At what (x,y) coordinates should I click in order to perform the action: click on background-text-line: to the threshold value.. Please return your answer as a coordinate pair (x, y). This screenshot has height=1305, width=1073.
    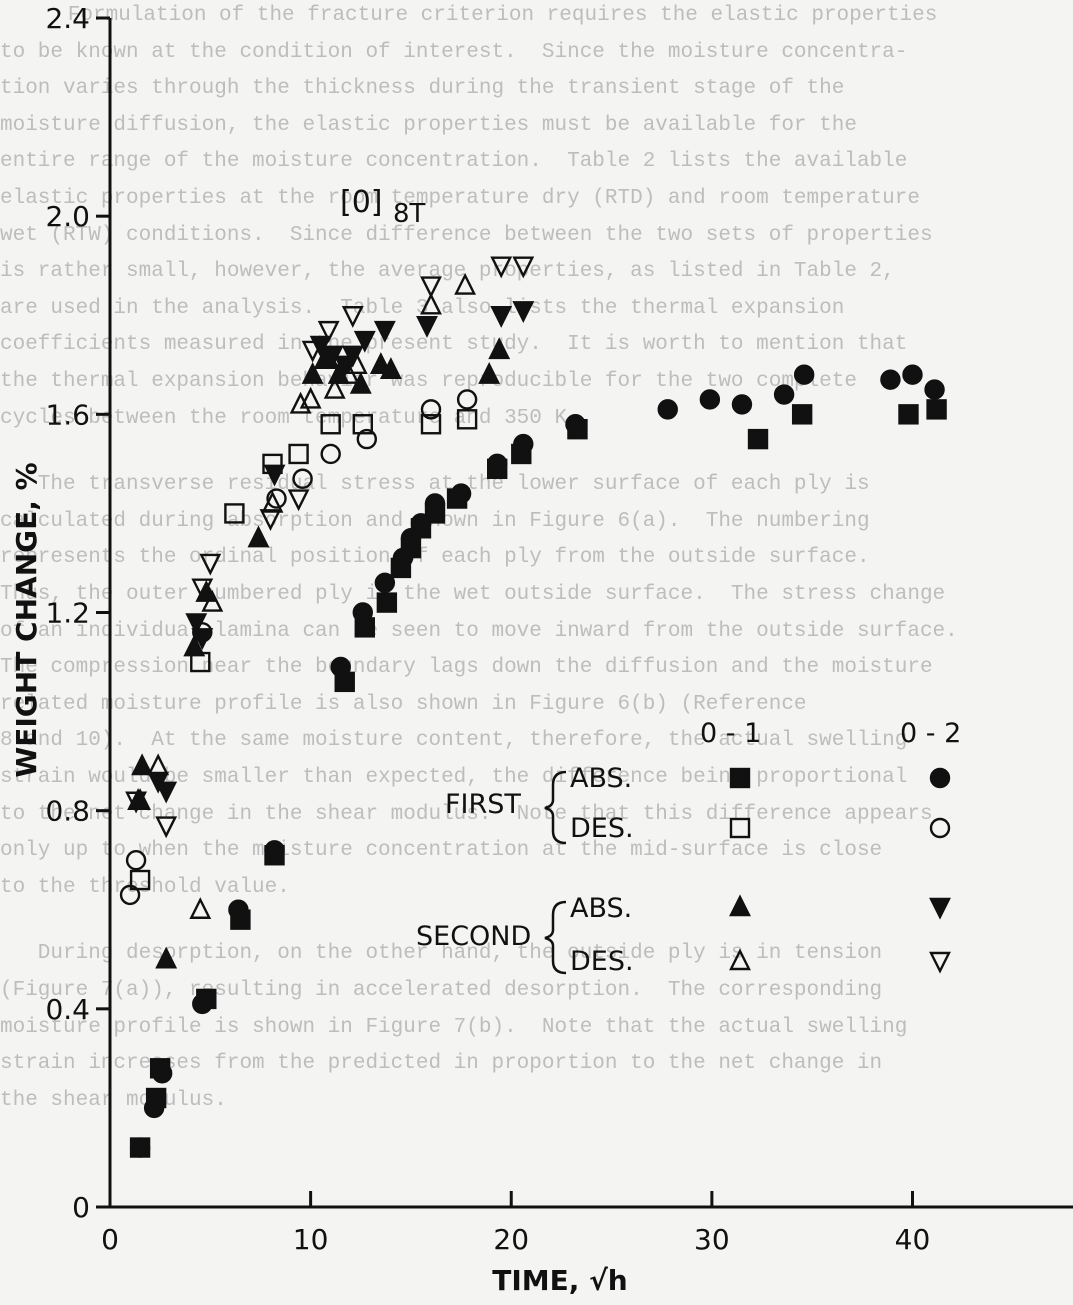
    Looking at the image, I should click on (145, 887).